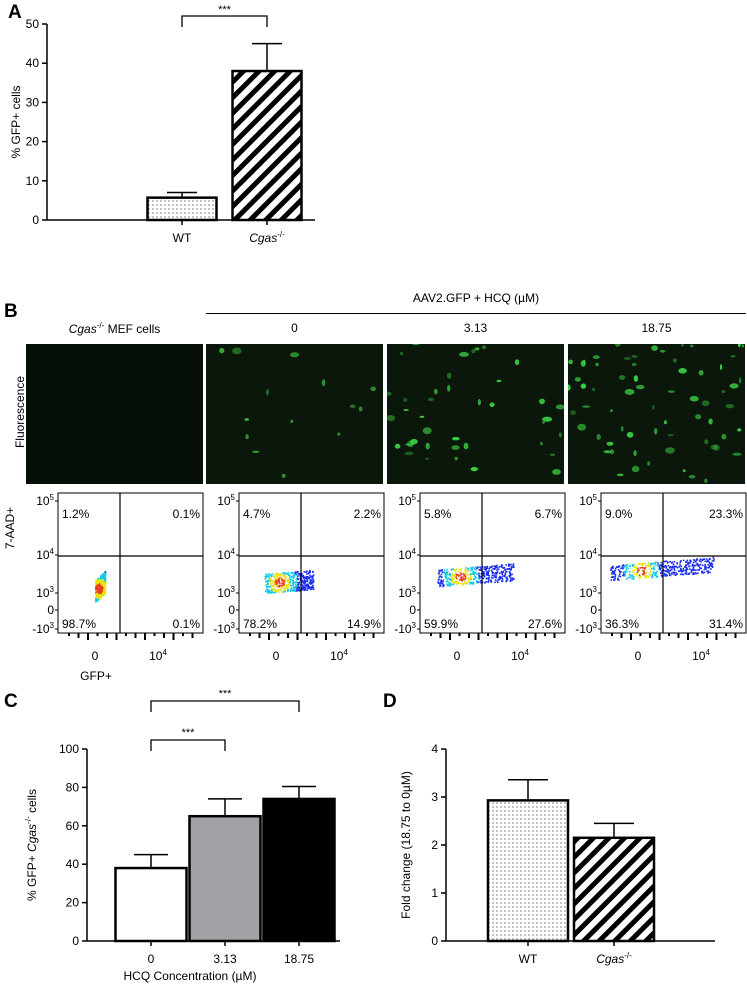 Image resolution: width=747 pixels, height=995 pixels. I want to click on x-tick-label: WT, so click(528, 959).